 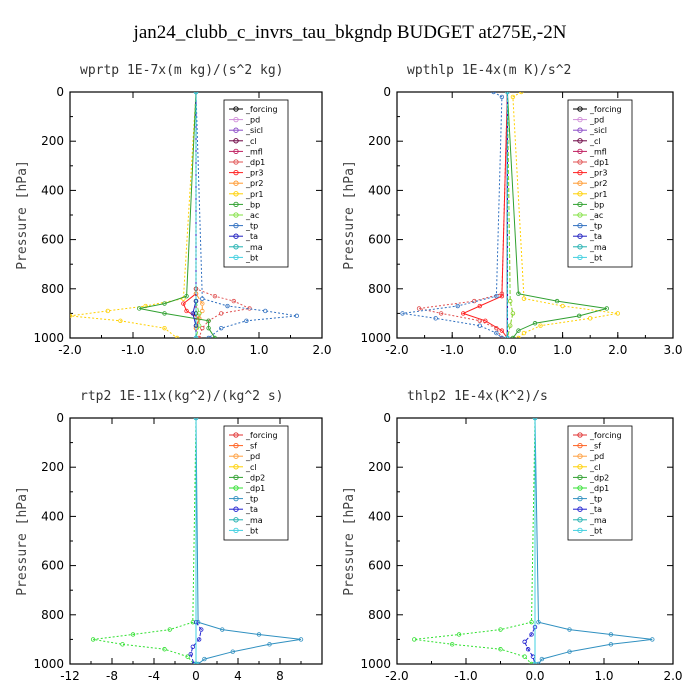 I want to click on x-tick-label: -4, so click(x=154, y=676).